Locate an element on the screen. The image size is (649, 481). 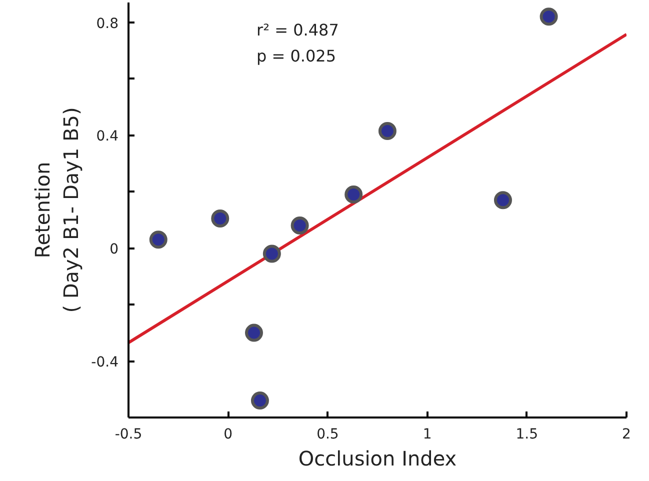
y-tick-label: 0.4 is located at coordinates (107, 136).